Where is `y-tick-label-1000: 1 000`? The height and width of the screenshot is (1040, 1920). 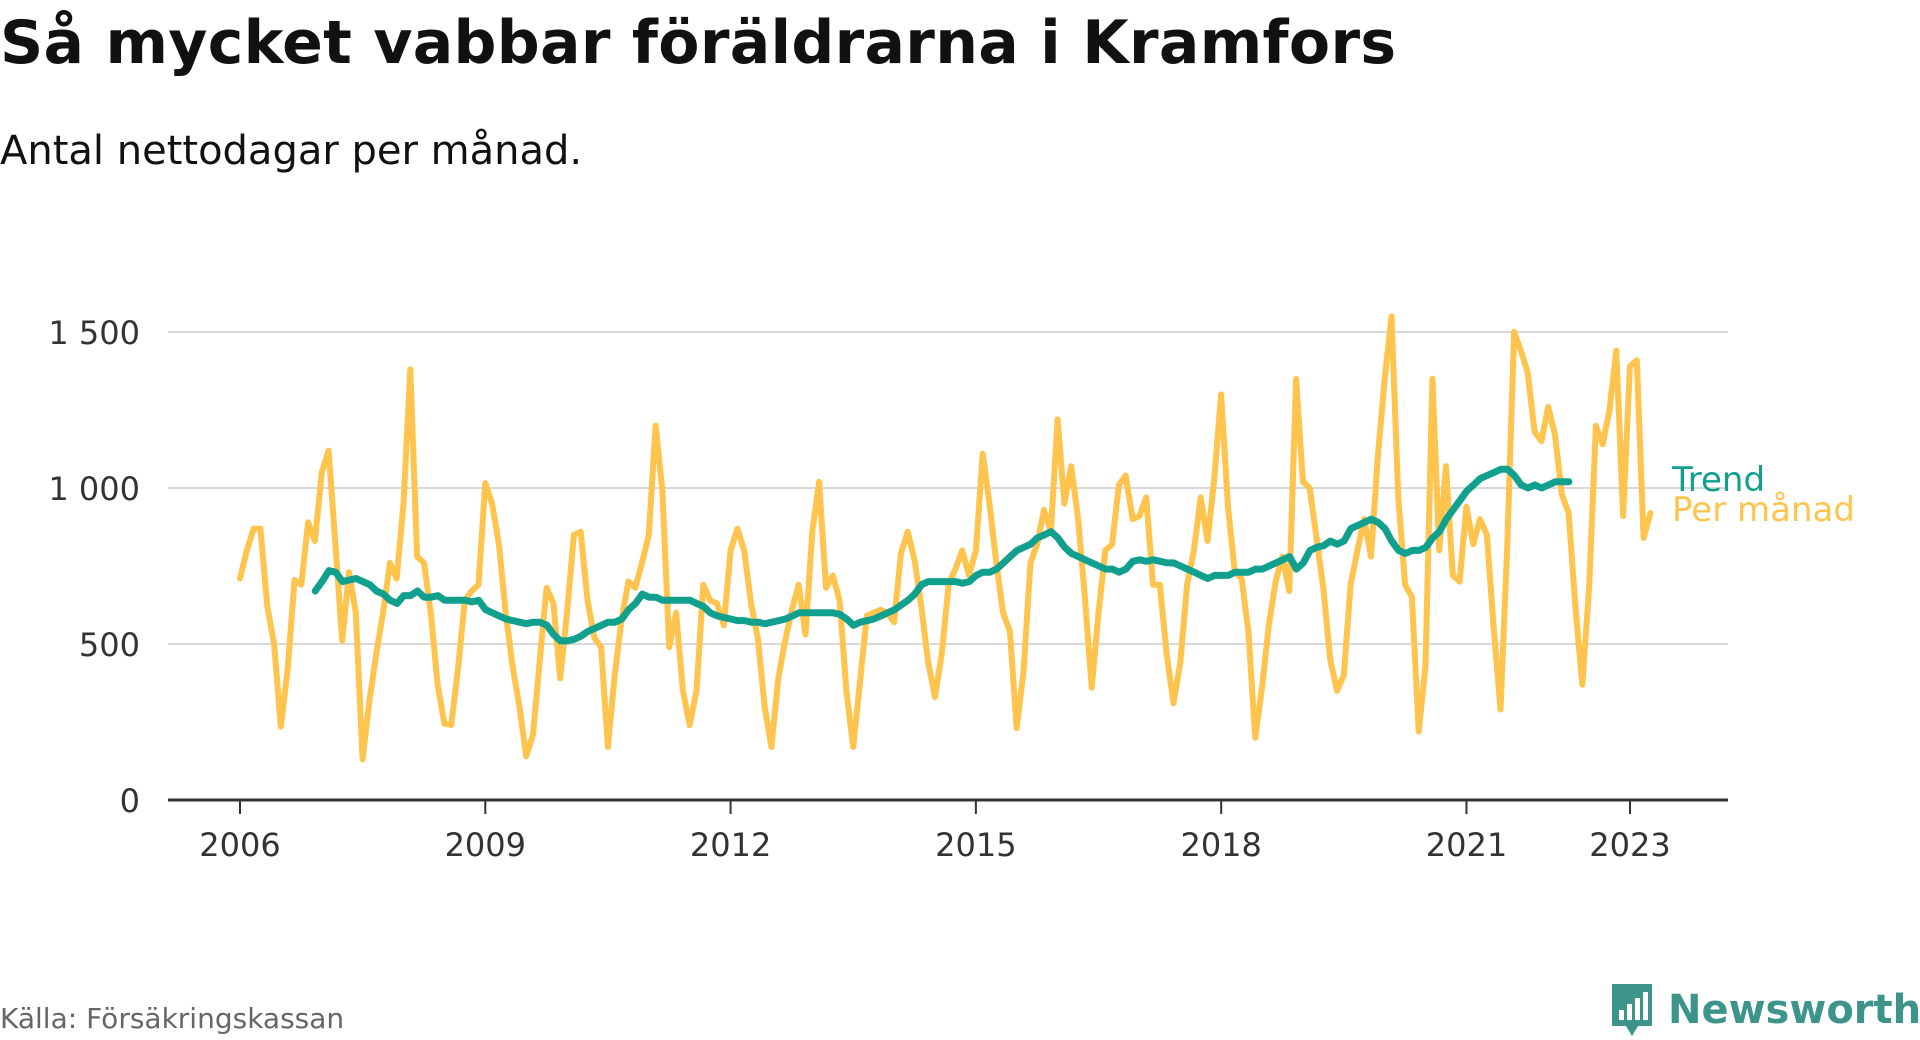 y-tick-label-1000: 1 000 is located at coordinates (94, 489).